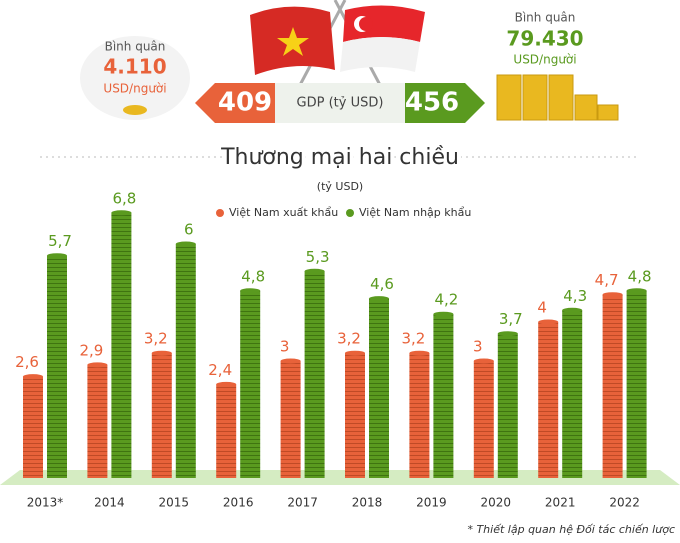 Image resolution: width=680 pixels, height=543 pixels. I want to click on x-tick-label: 2018, so click(367, 503).